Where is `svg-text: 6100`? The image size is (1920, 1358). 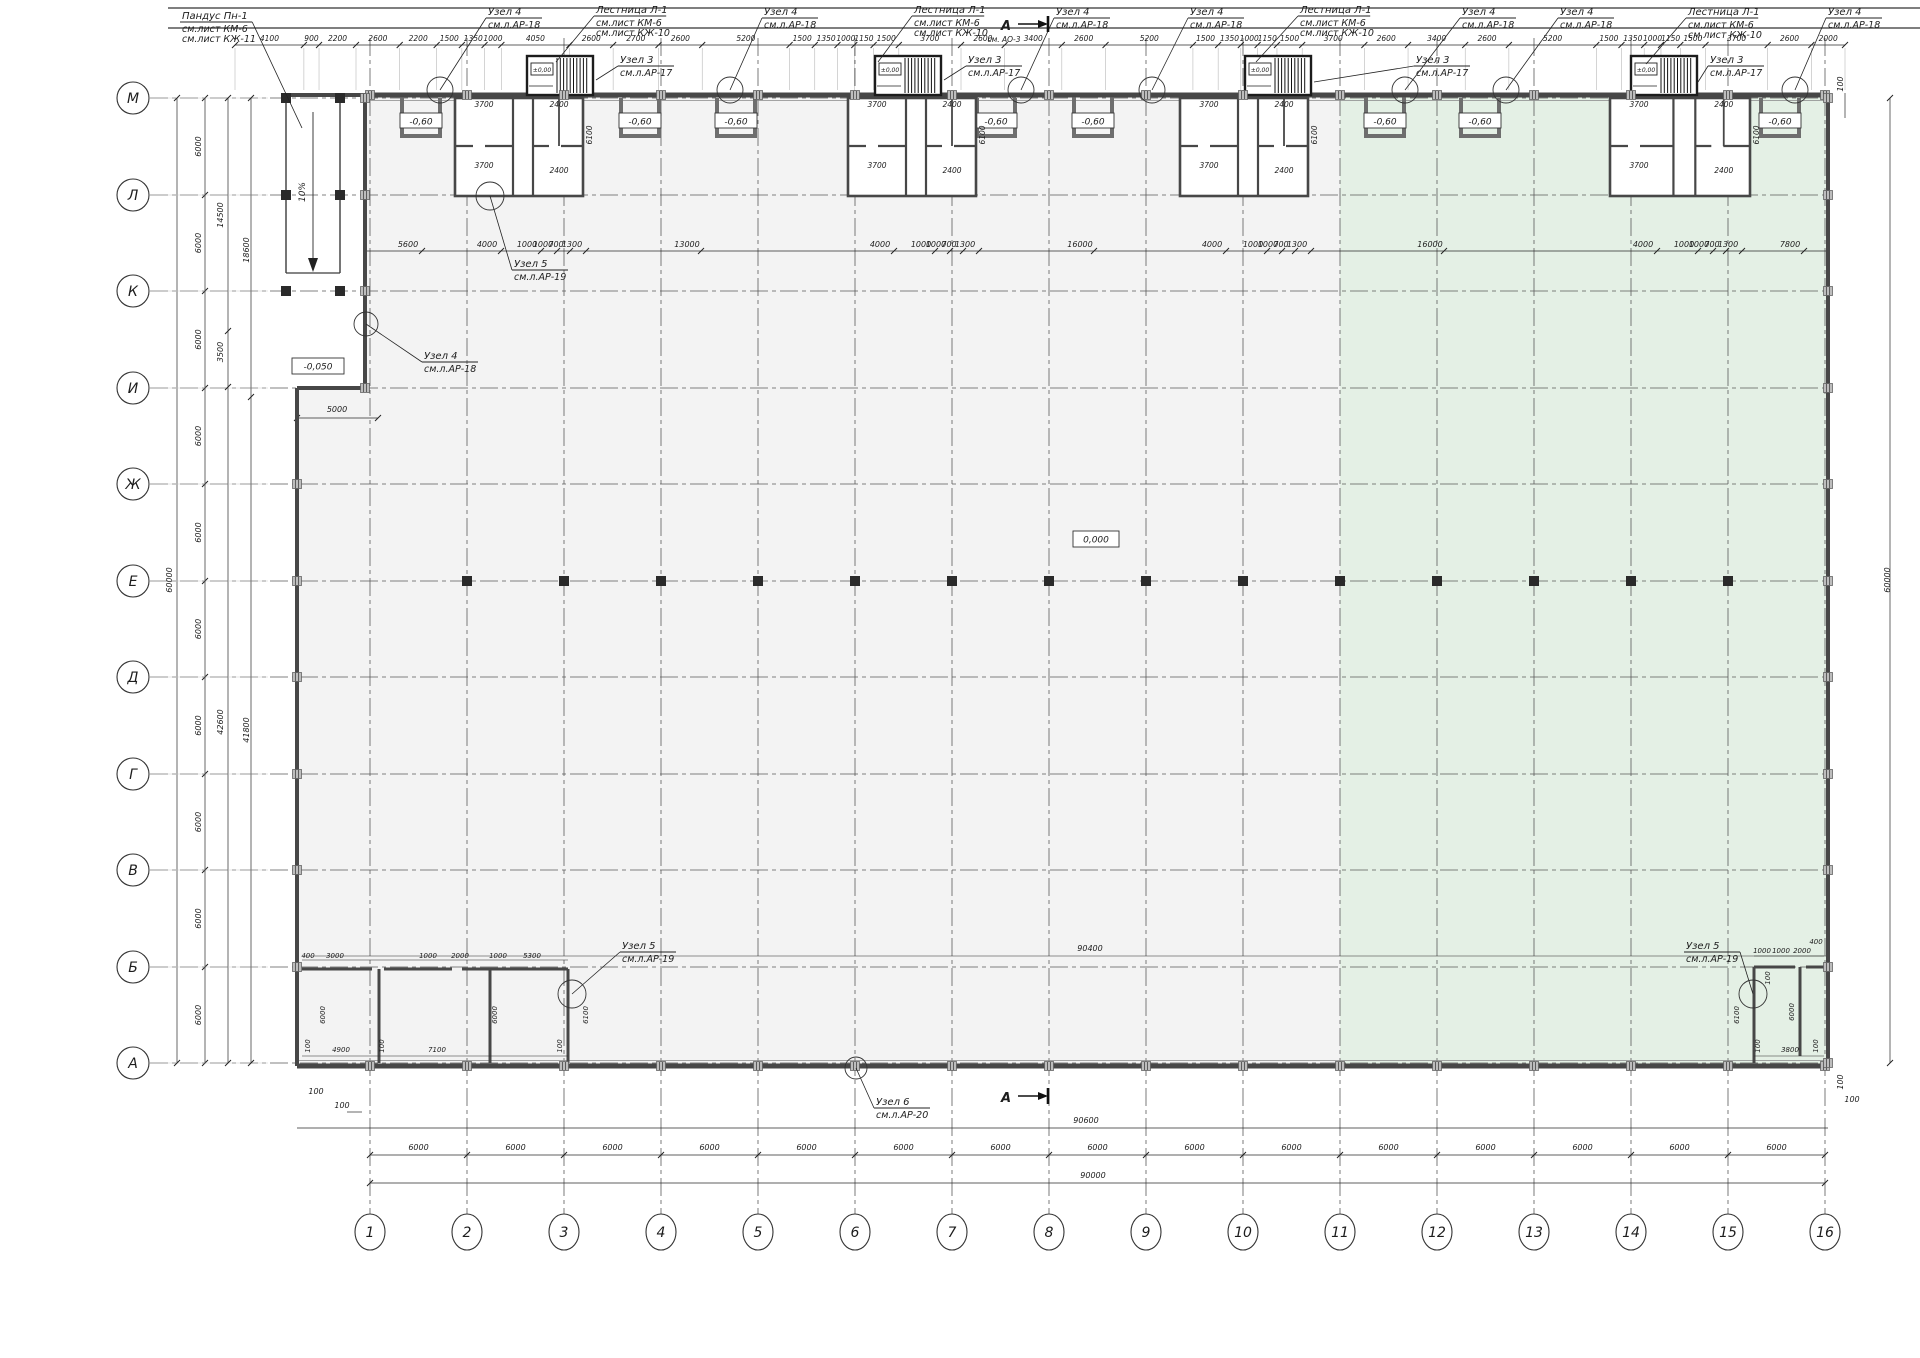
svg-text: 6100 is located at coordinates (1737, 1015).